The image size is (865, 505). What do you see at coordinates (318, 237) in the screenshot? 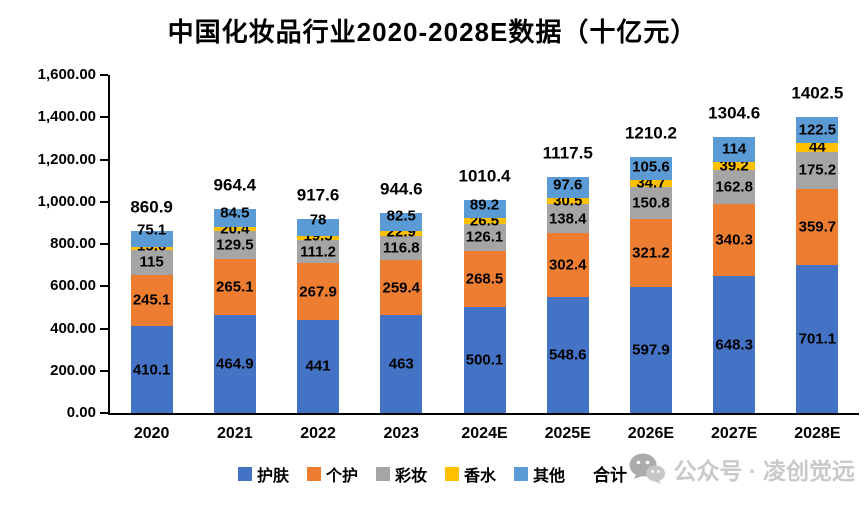
I see `bar-segment-perfume-2022` at bounding box center [318, 237].